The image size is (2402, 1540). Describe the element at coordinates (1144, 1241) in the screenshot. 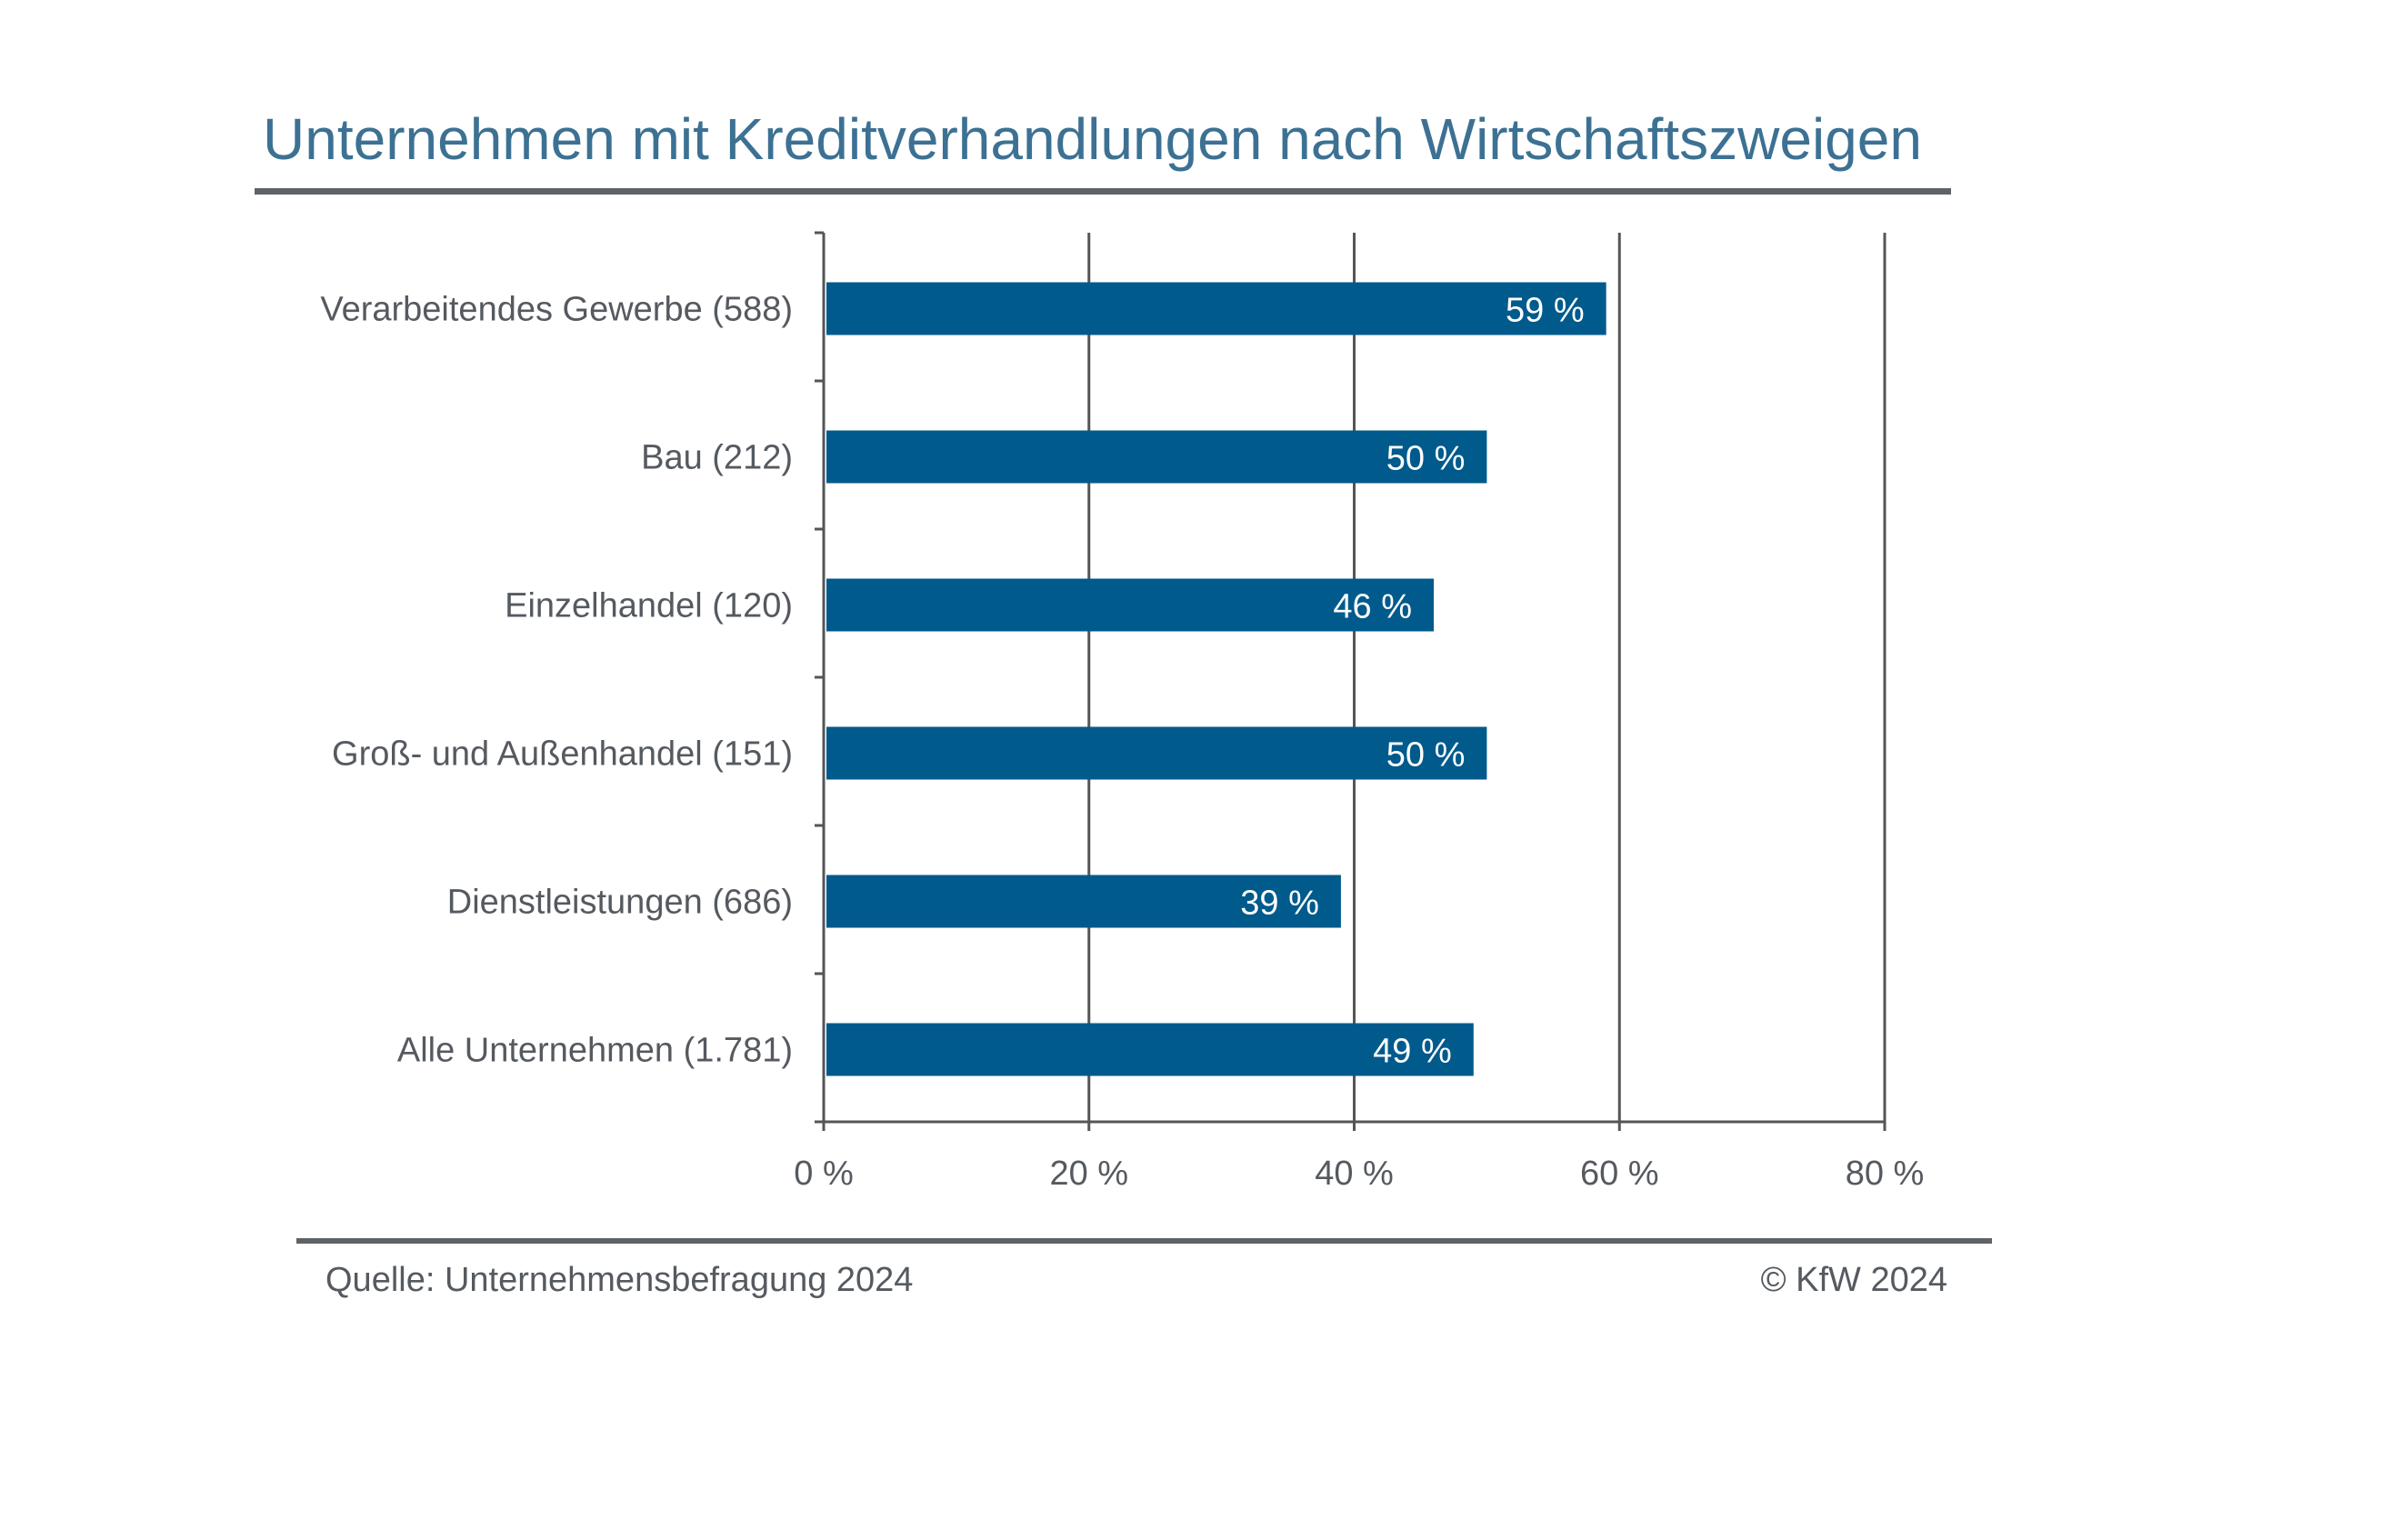

I see `footer-rule` at that location.